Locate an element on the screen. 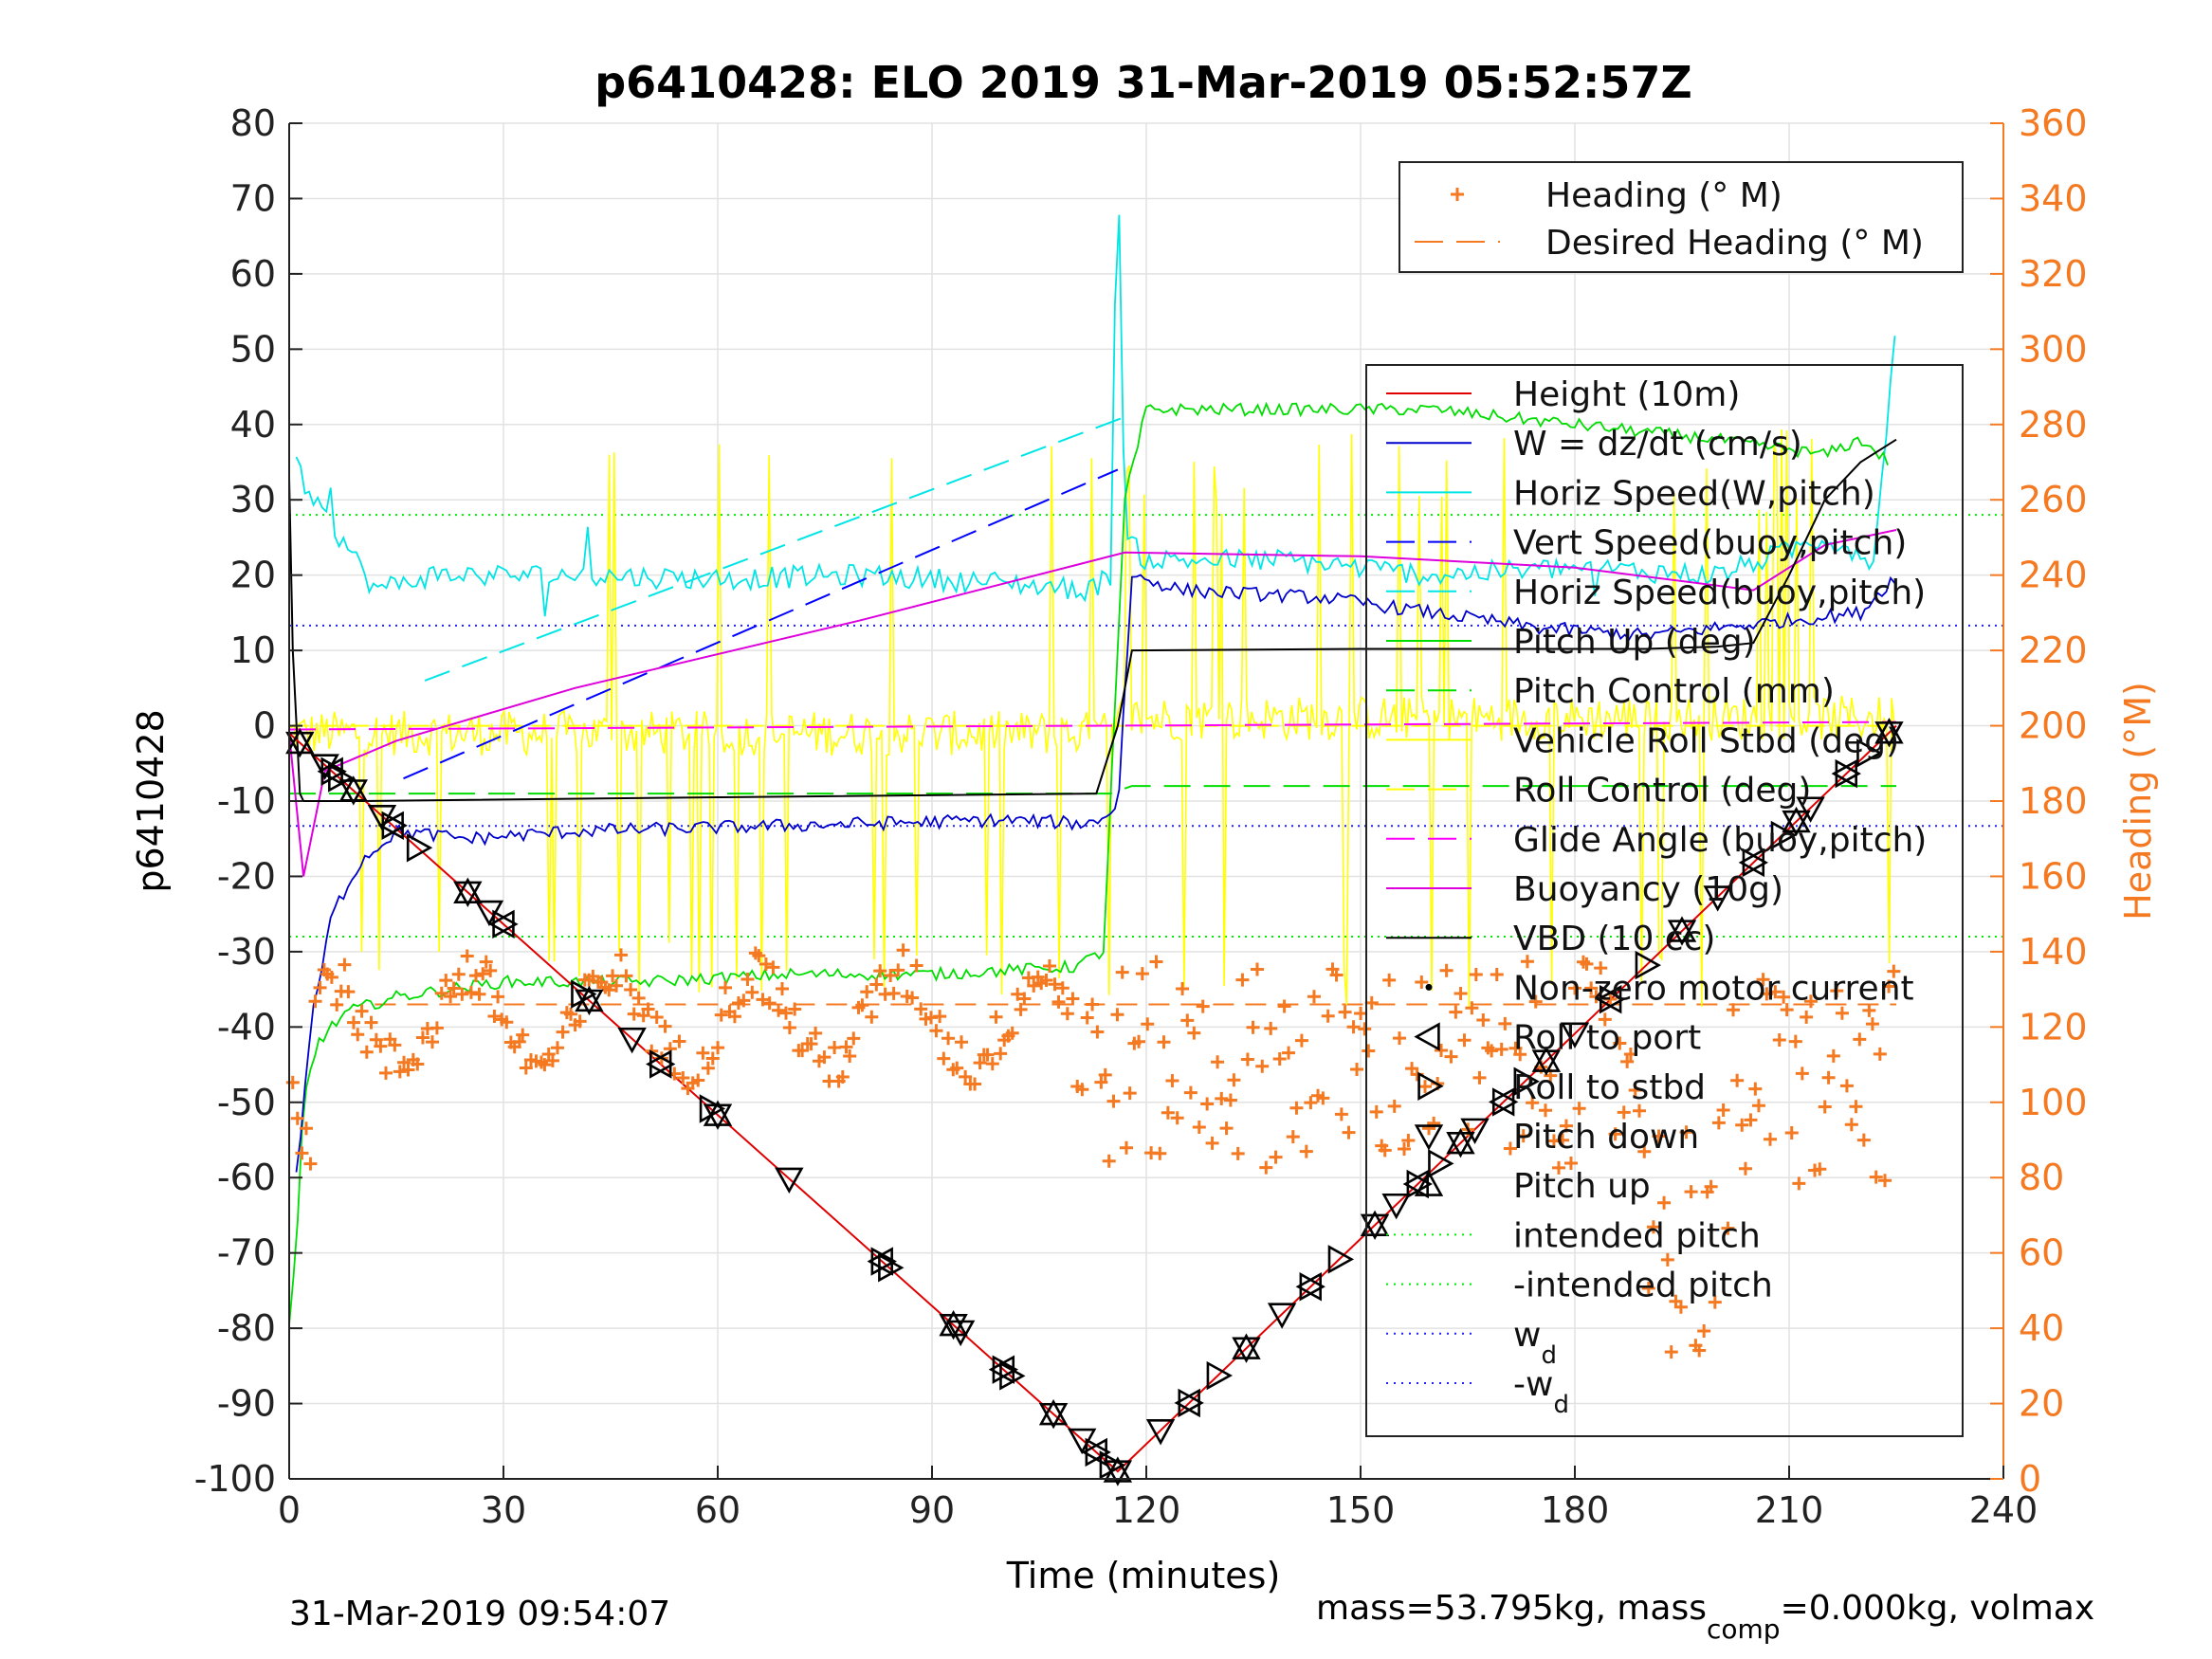 This screenshot has height=1659, width=2212. legend-label: Pitch down is located at coordinates (1606, 1137).